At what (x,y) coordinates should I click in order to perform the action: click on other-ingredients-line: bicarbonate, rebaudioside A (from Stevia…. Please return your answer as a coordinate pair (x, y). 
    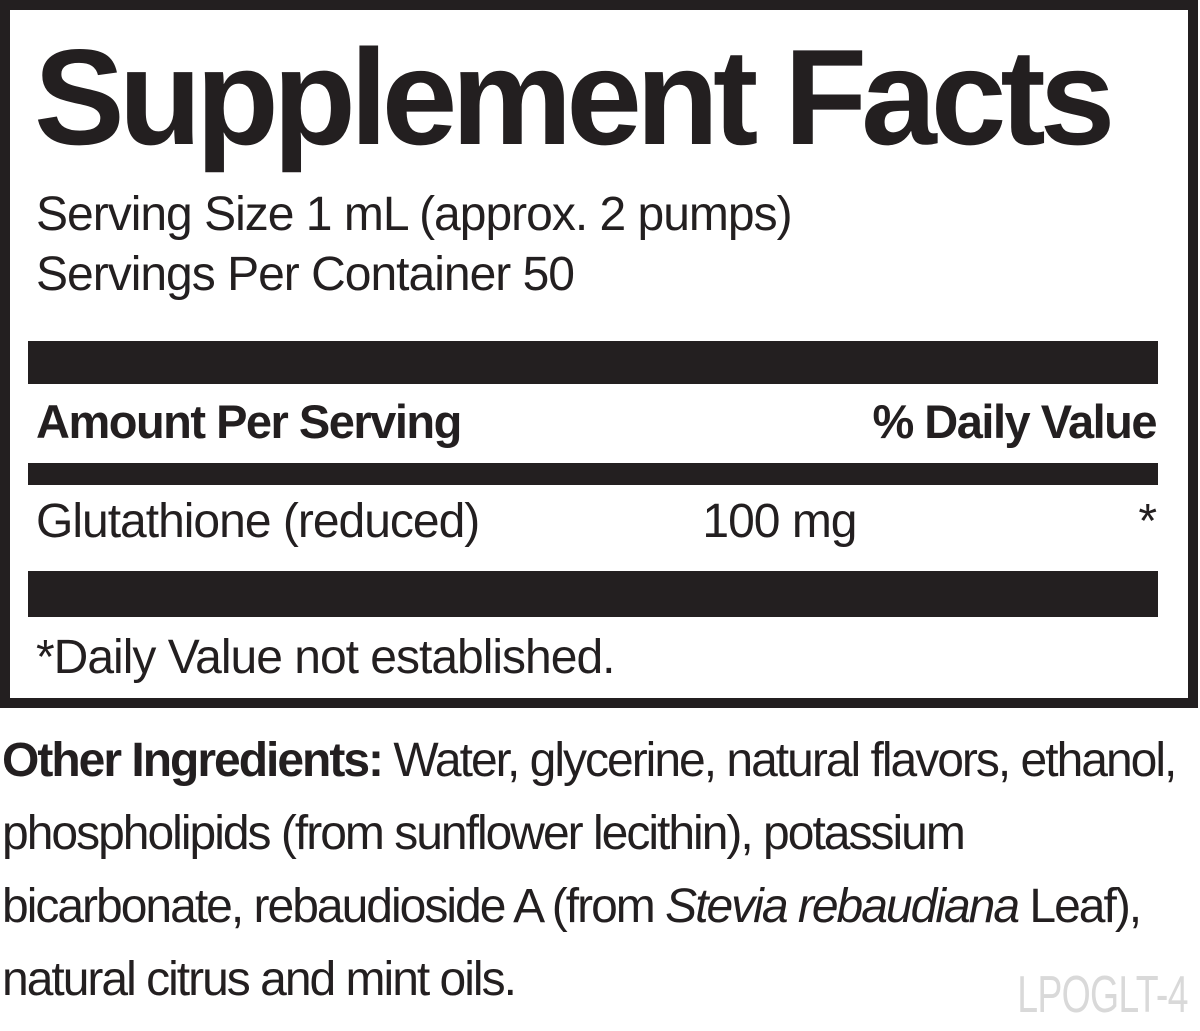
    Looking at the image, I should click on (601, 906).